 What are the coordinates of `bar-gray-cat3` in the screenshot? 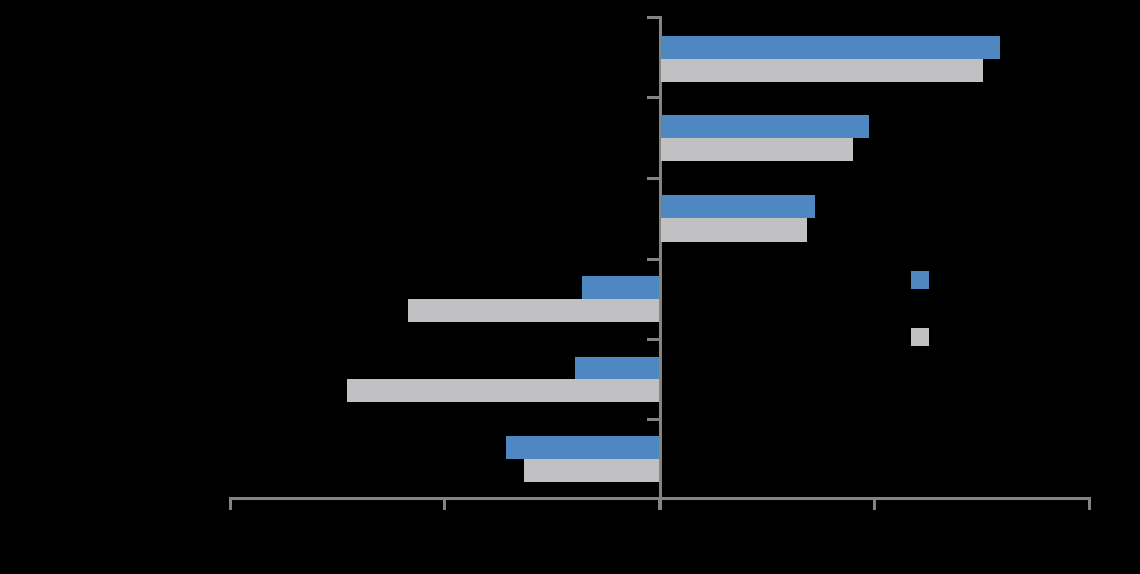 It's located at (734, 230).